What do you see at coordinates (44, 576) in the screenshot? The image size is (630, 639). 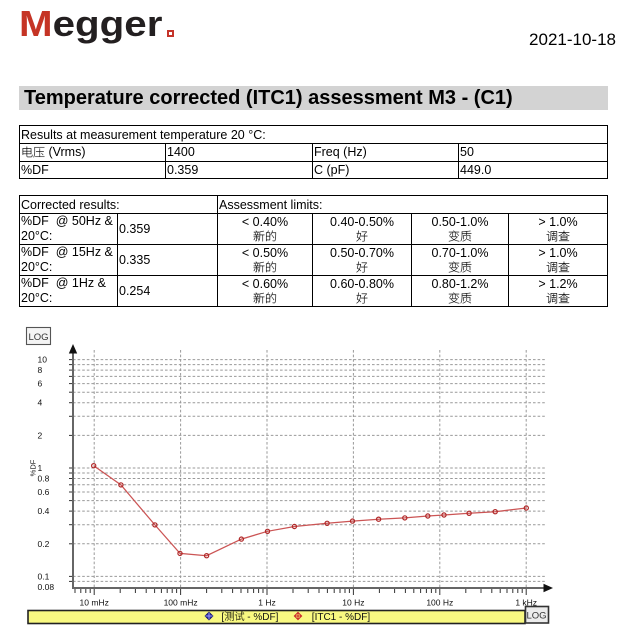 I see `svg-text: 0.1` at bounding box center [44, 576].